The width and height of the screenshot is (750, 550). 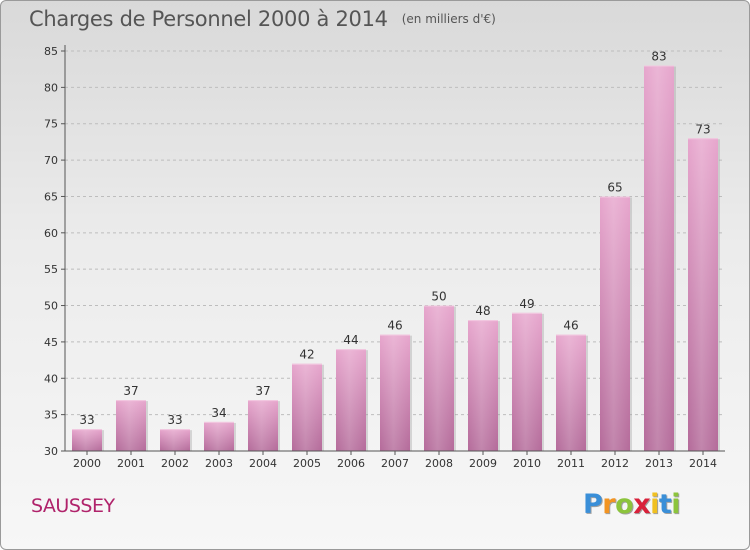 I want to click on x-tick-label: 2007, so click(x=395, y=463).